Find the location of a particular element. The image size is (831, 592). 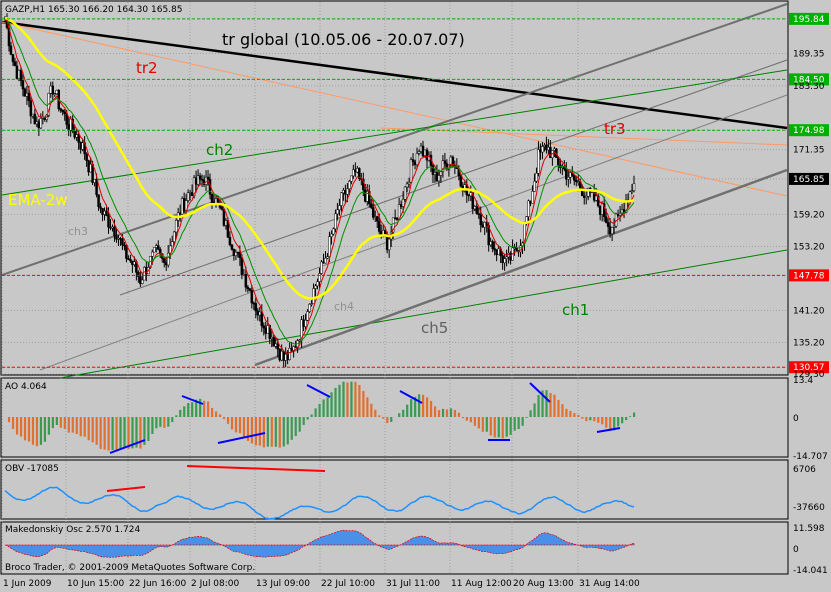

annotation-tr2: tr2 is located at coordinates (147, 68).